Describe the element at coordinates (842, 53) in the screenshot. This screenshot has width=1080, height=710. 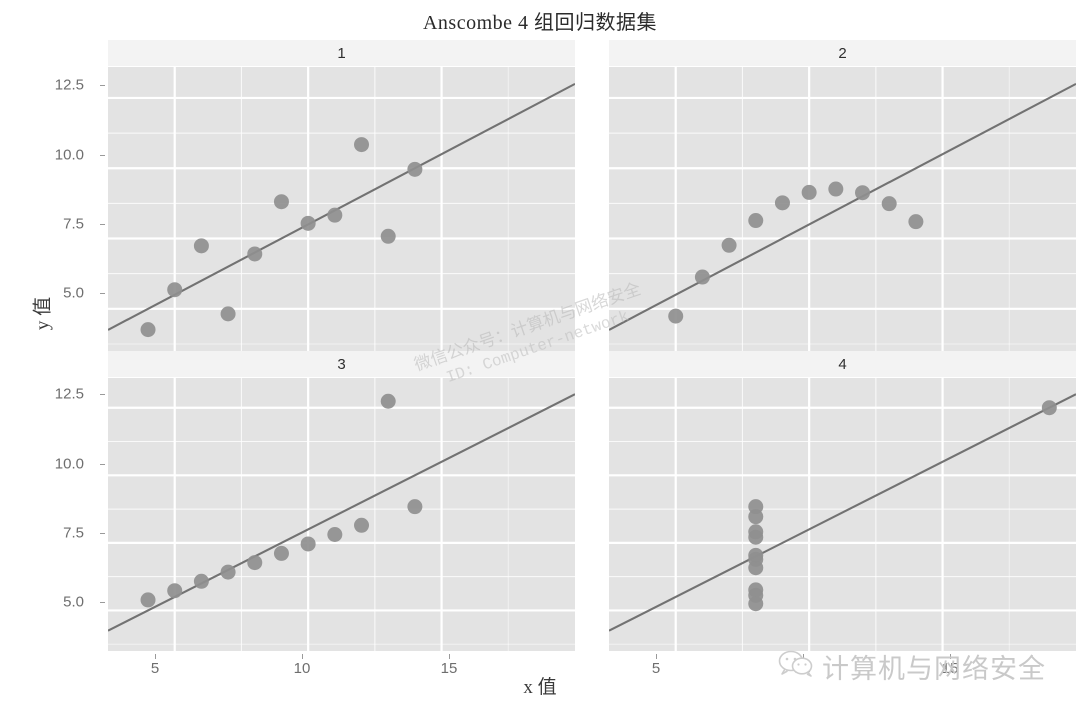
I see `facet-strip-label-2: 2` at that location.